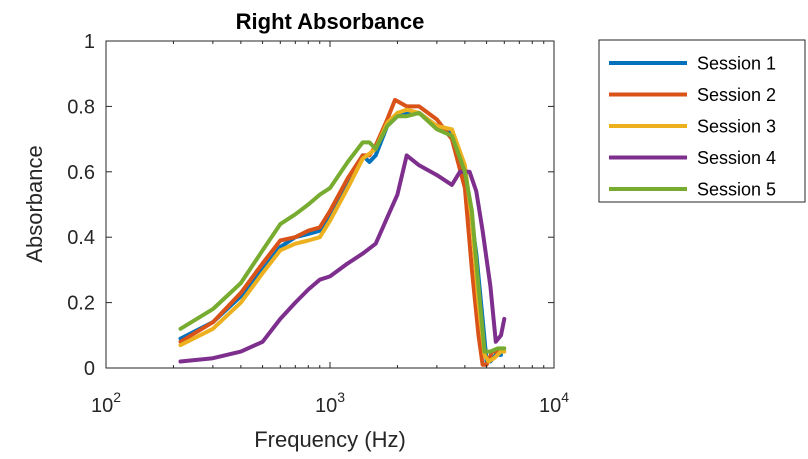 This screenshot has width=808, height=459. I want to click on legend-label-4: Session 4, so click(736, 158).